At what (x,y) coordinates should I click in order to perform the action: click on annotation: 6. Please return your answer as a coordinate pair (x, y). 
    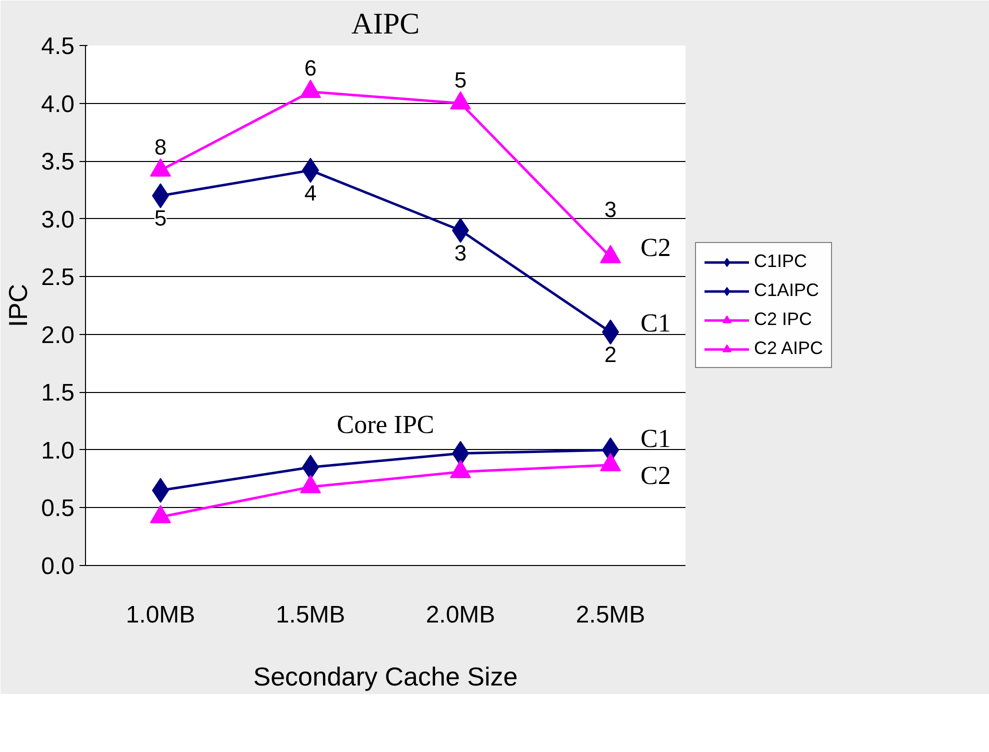
    Looking at the image, I should click on (310, 68).